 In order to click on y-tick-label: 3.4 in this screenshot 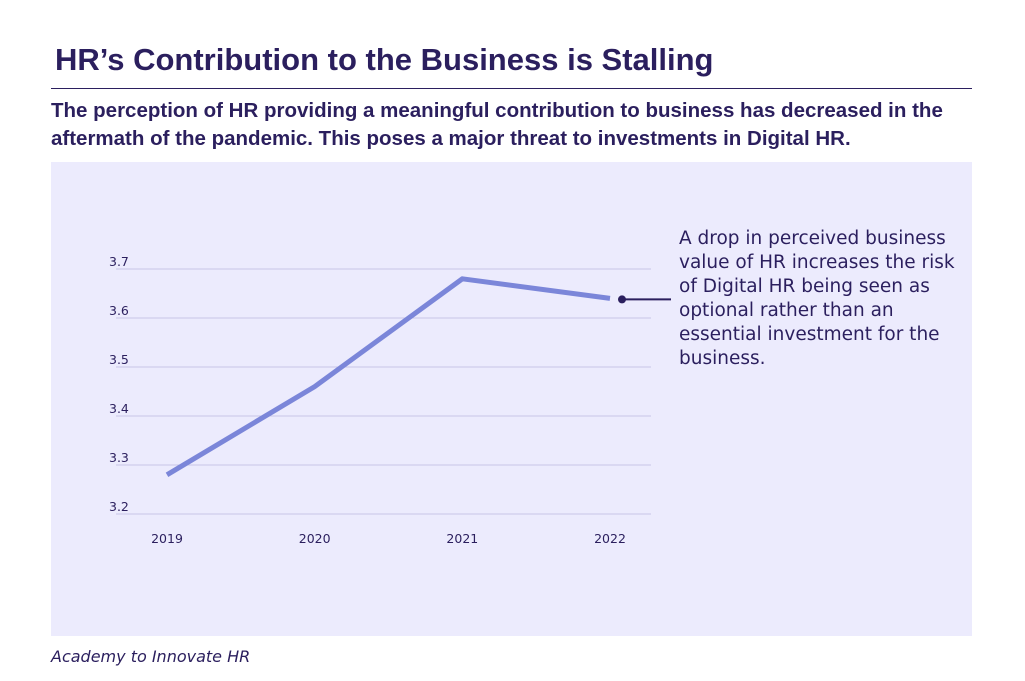, I will do `click(119, 408)`.